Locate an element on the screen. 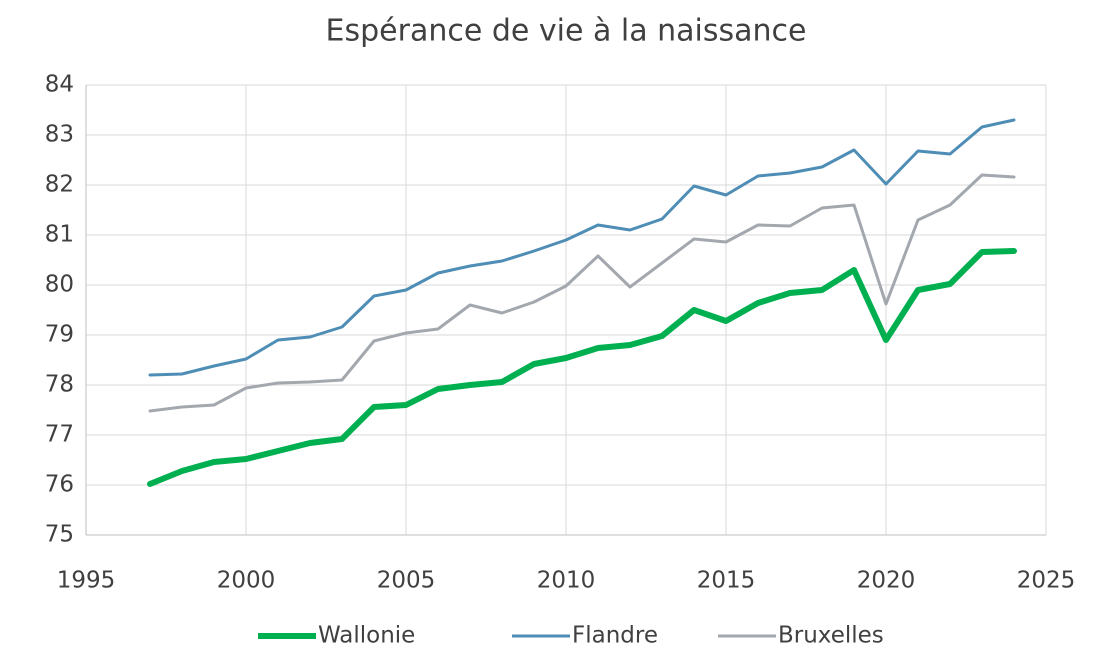 The image size is (1107, 654). legend: Wallonie Flandre Bruxelles is located at coordinates (571, 636).